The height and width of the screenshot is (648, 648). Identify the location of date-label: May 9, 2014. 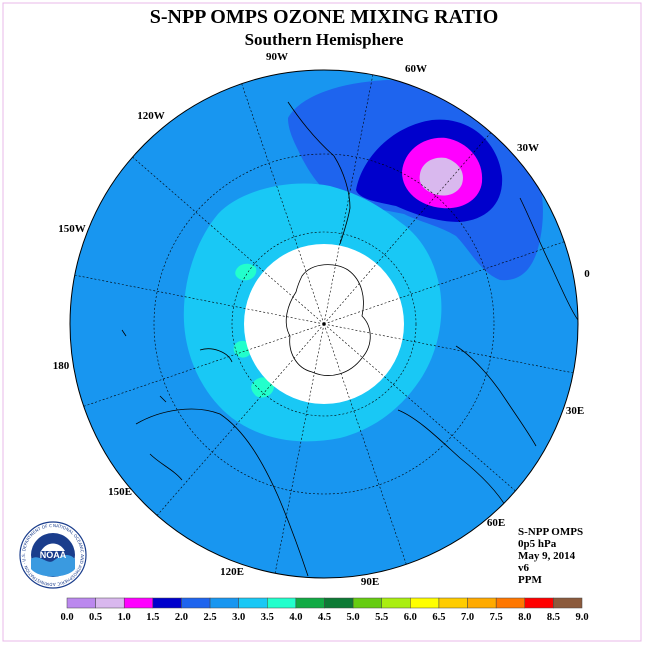
(547, 556).